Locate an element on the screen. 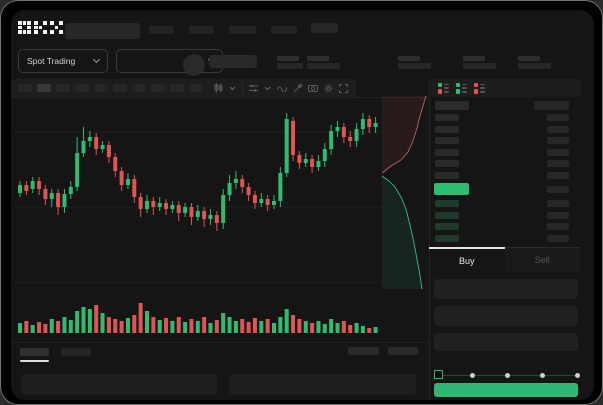 The image size is (603, 405). tab-buy: Buy is located at coordinates (467, 259).